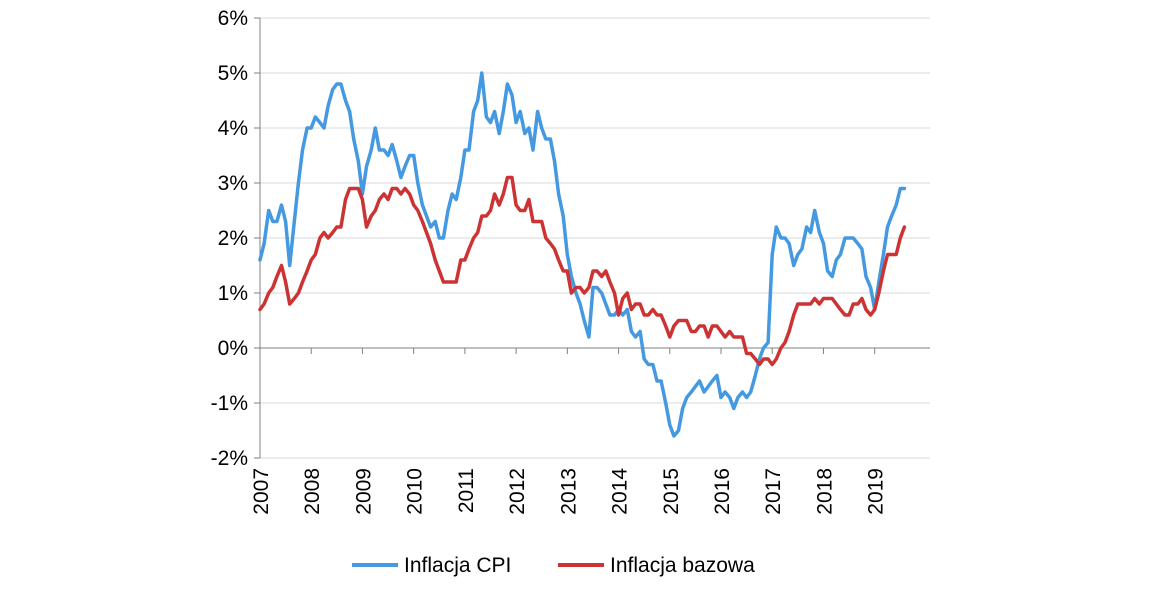 The width and height of the screenshot is (1160, 616). Describe the element at coordinates (722, 491) in the screenshot. I see `x-tick-label: 2016` at that location.